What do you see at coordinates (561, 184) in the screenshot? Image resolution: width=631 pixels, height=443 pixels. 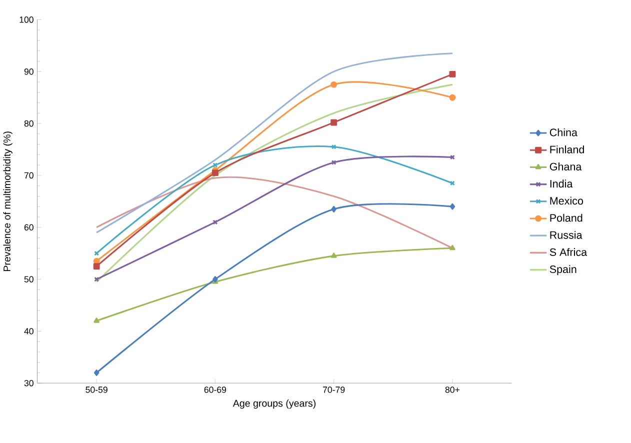 I see `legend-label: India` at bounding box center [561, 184].